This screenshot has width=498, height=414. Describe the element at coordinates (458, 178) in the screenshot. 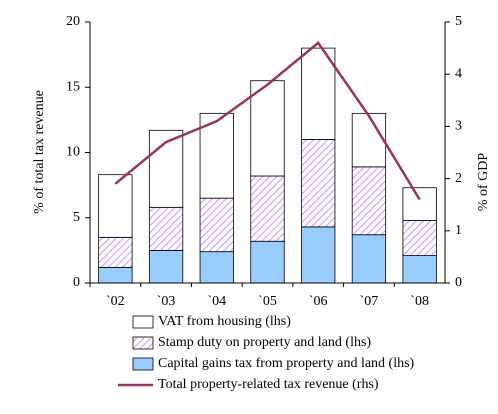

I see `y2-tick-label: 2` at that location.